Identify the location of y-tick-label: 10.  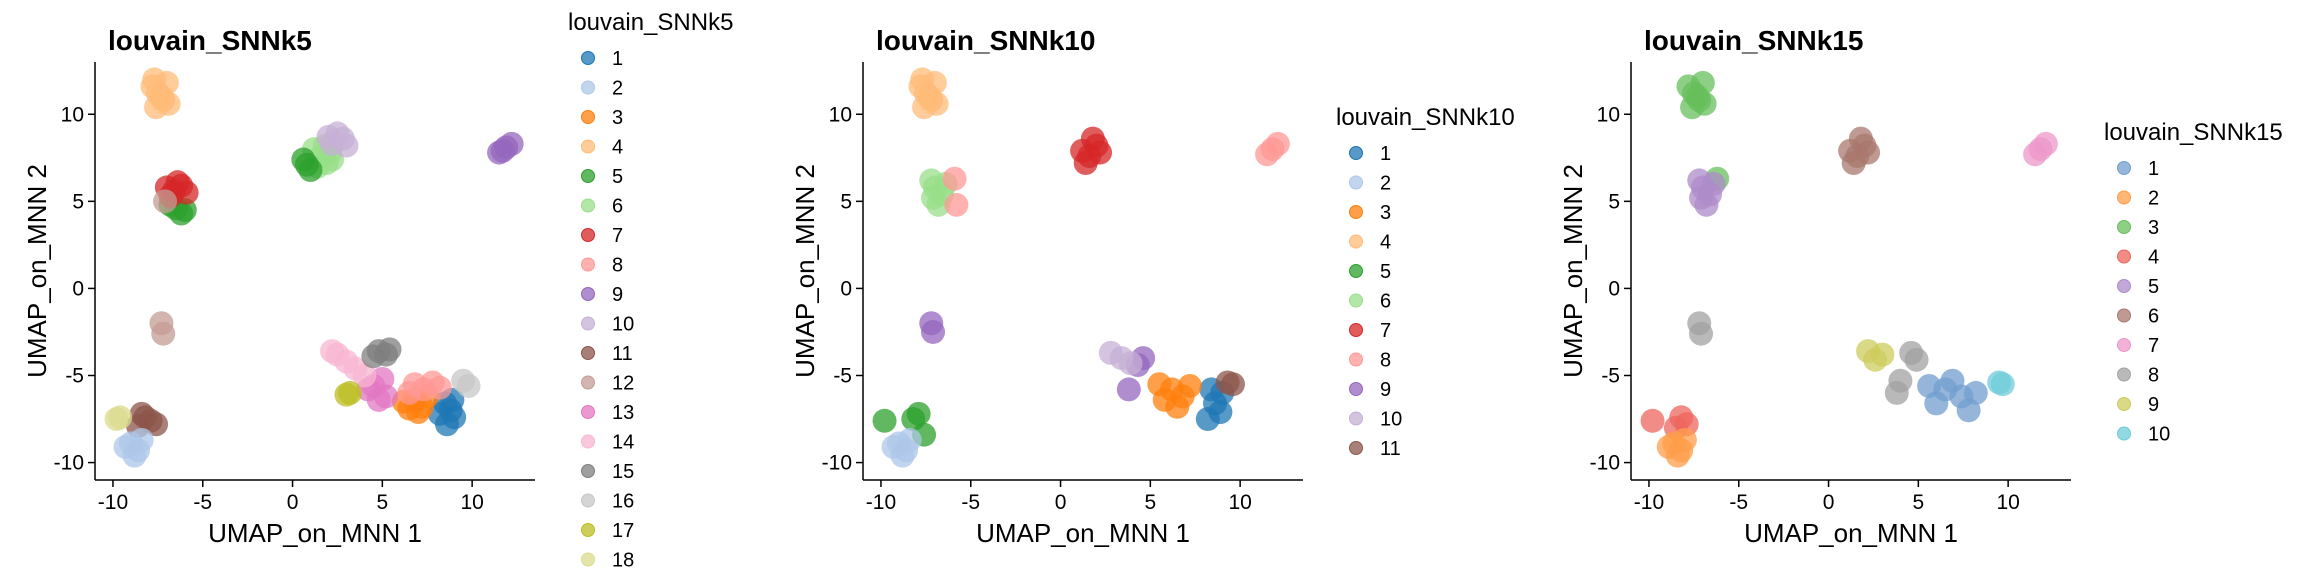
(840, 114).